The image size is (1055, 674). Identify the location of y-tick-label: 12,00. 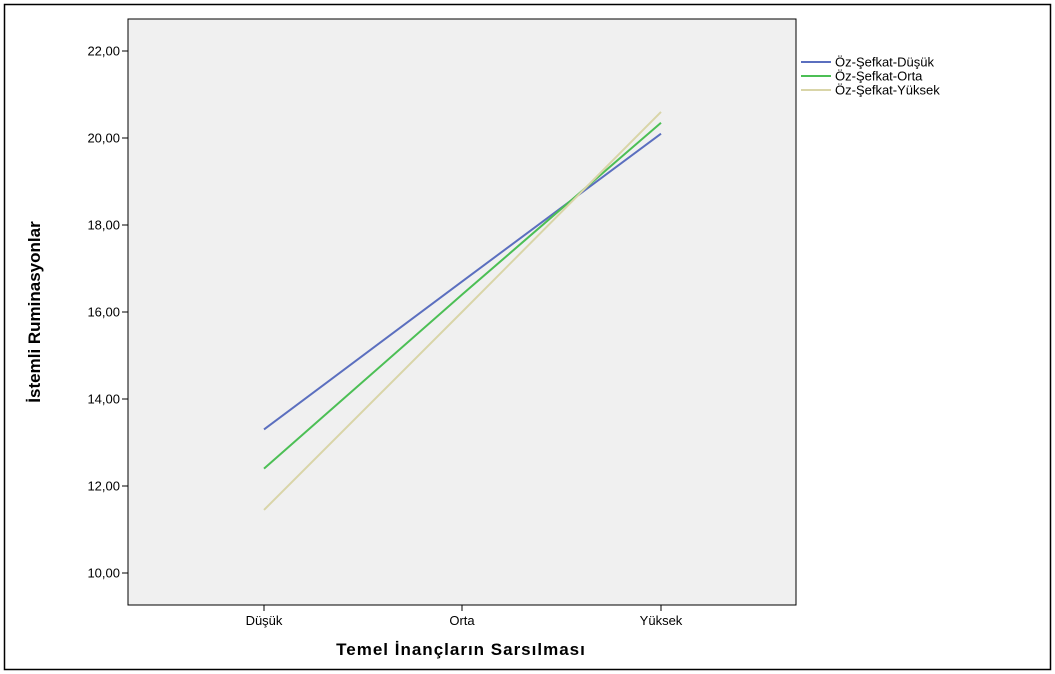
(103, 486).